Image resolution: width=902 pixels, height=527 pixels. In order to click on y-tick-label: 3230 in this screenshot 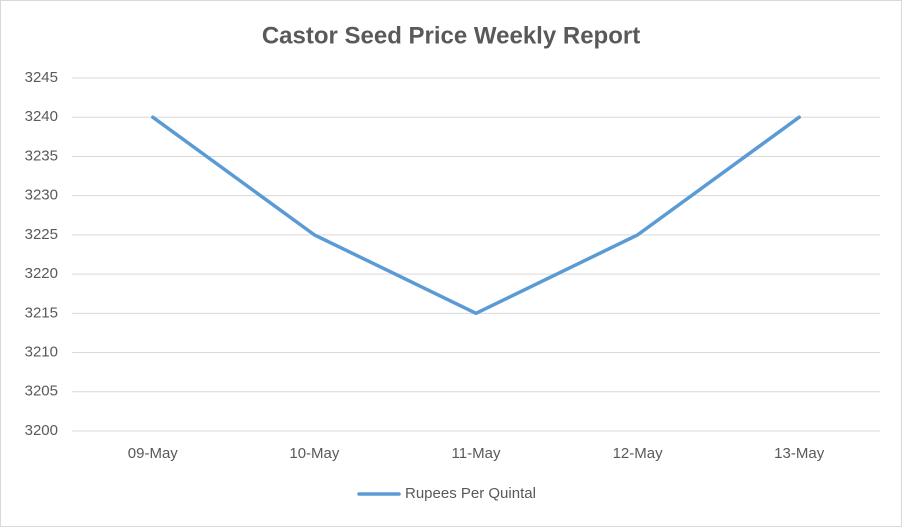, I will do `click(41, 195)`.